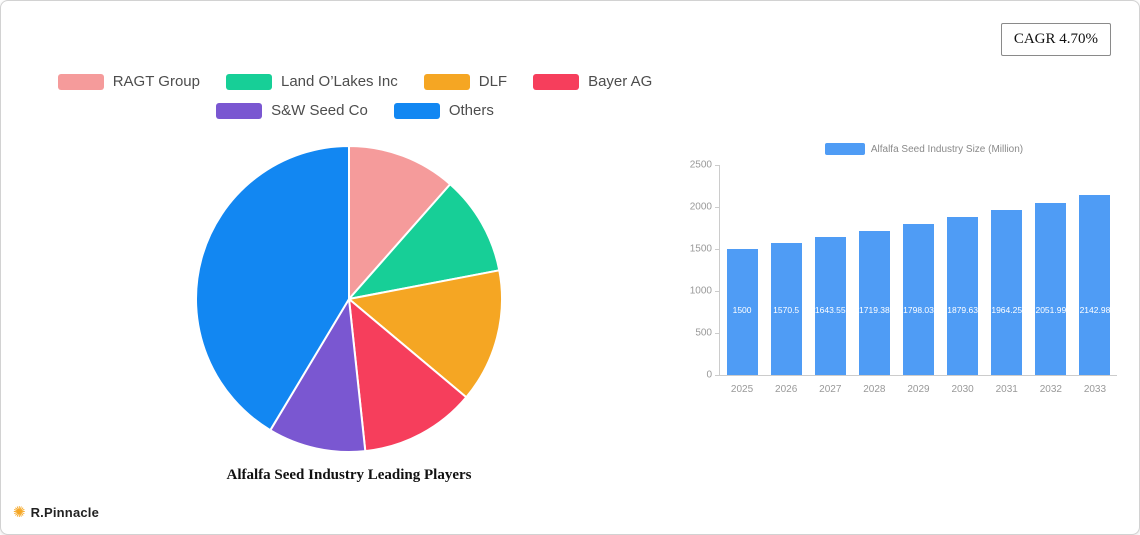 The width and height of the screenshot is (1140, 535). Describe the element at coordinates (874, 310) in the screenshot. I see `bar-value-label: 1719.38` at that location.